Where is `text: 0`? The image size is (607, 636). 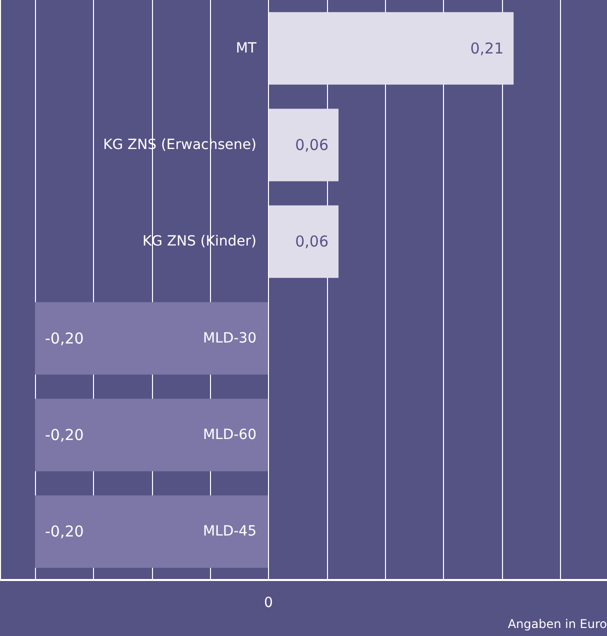
text: 0 is located at coordinates (268, 603).